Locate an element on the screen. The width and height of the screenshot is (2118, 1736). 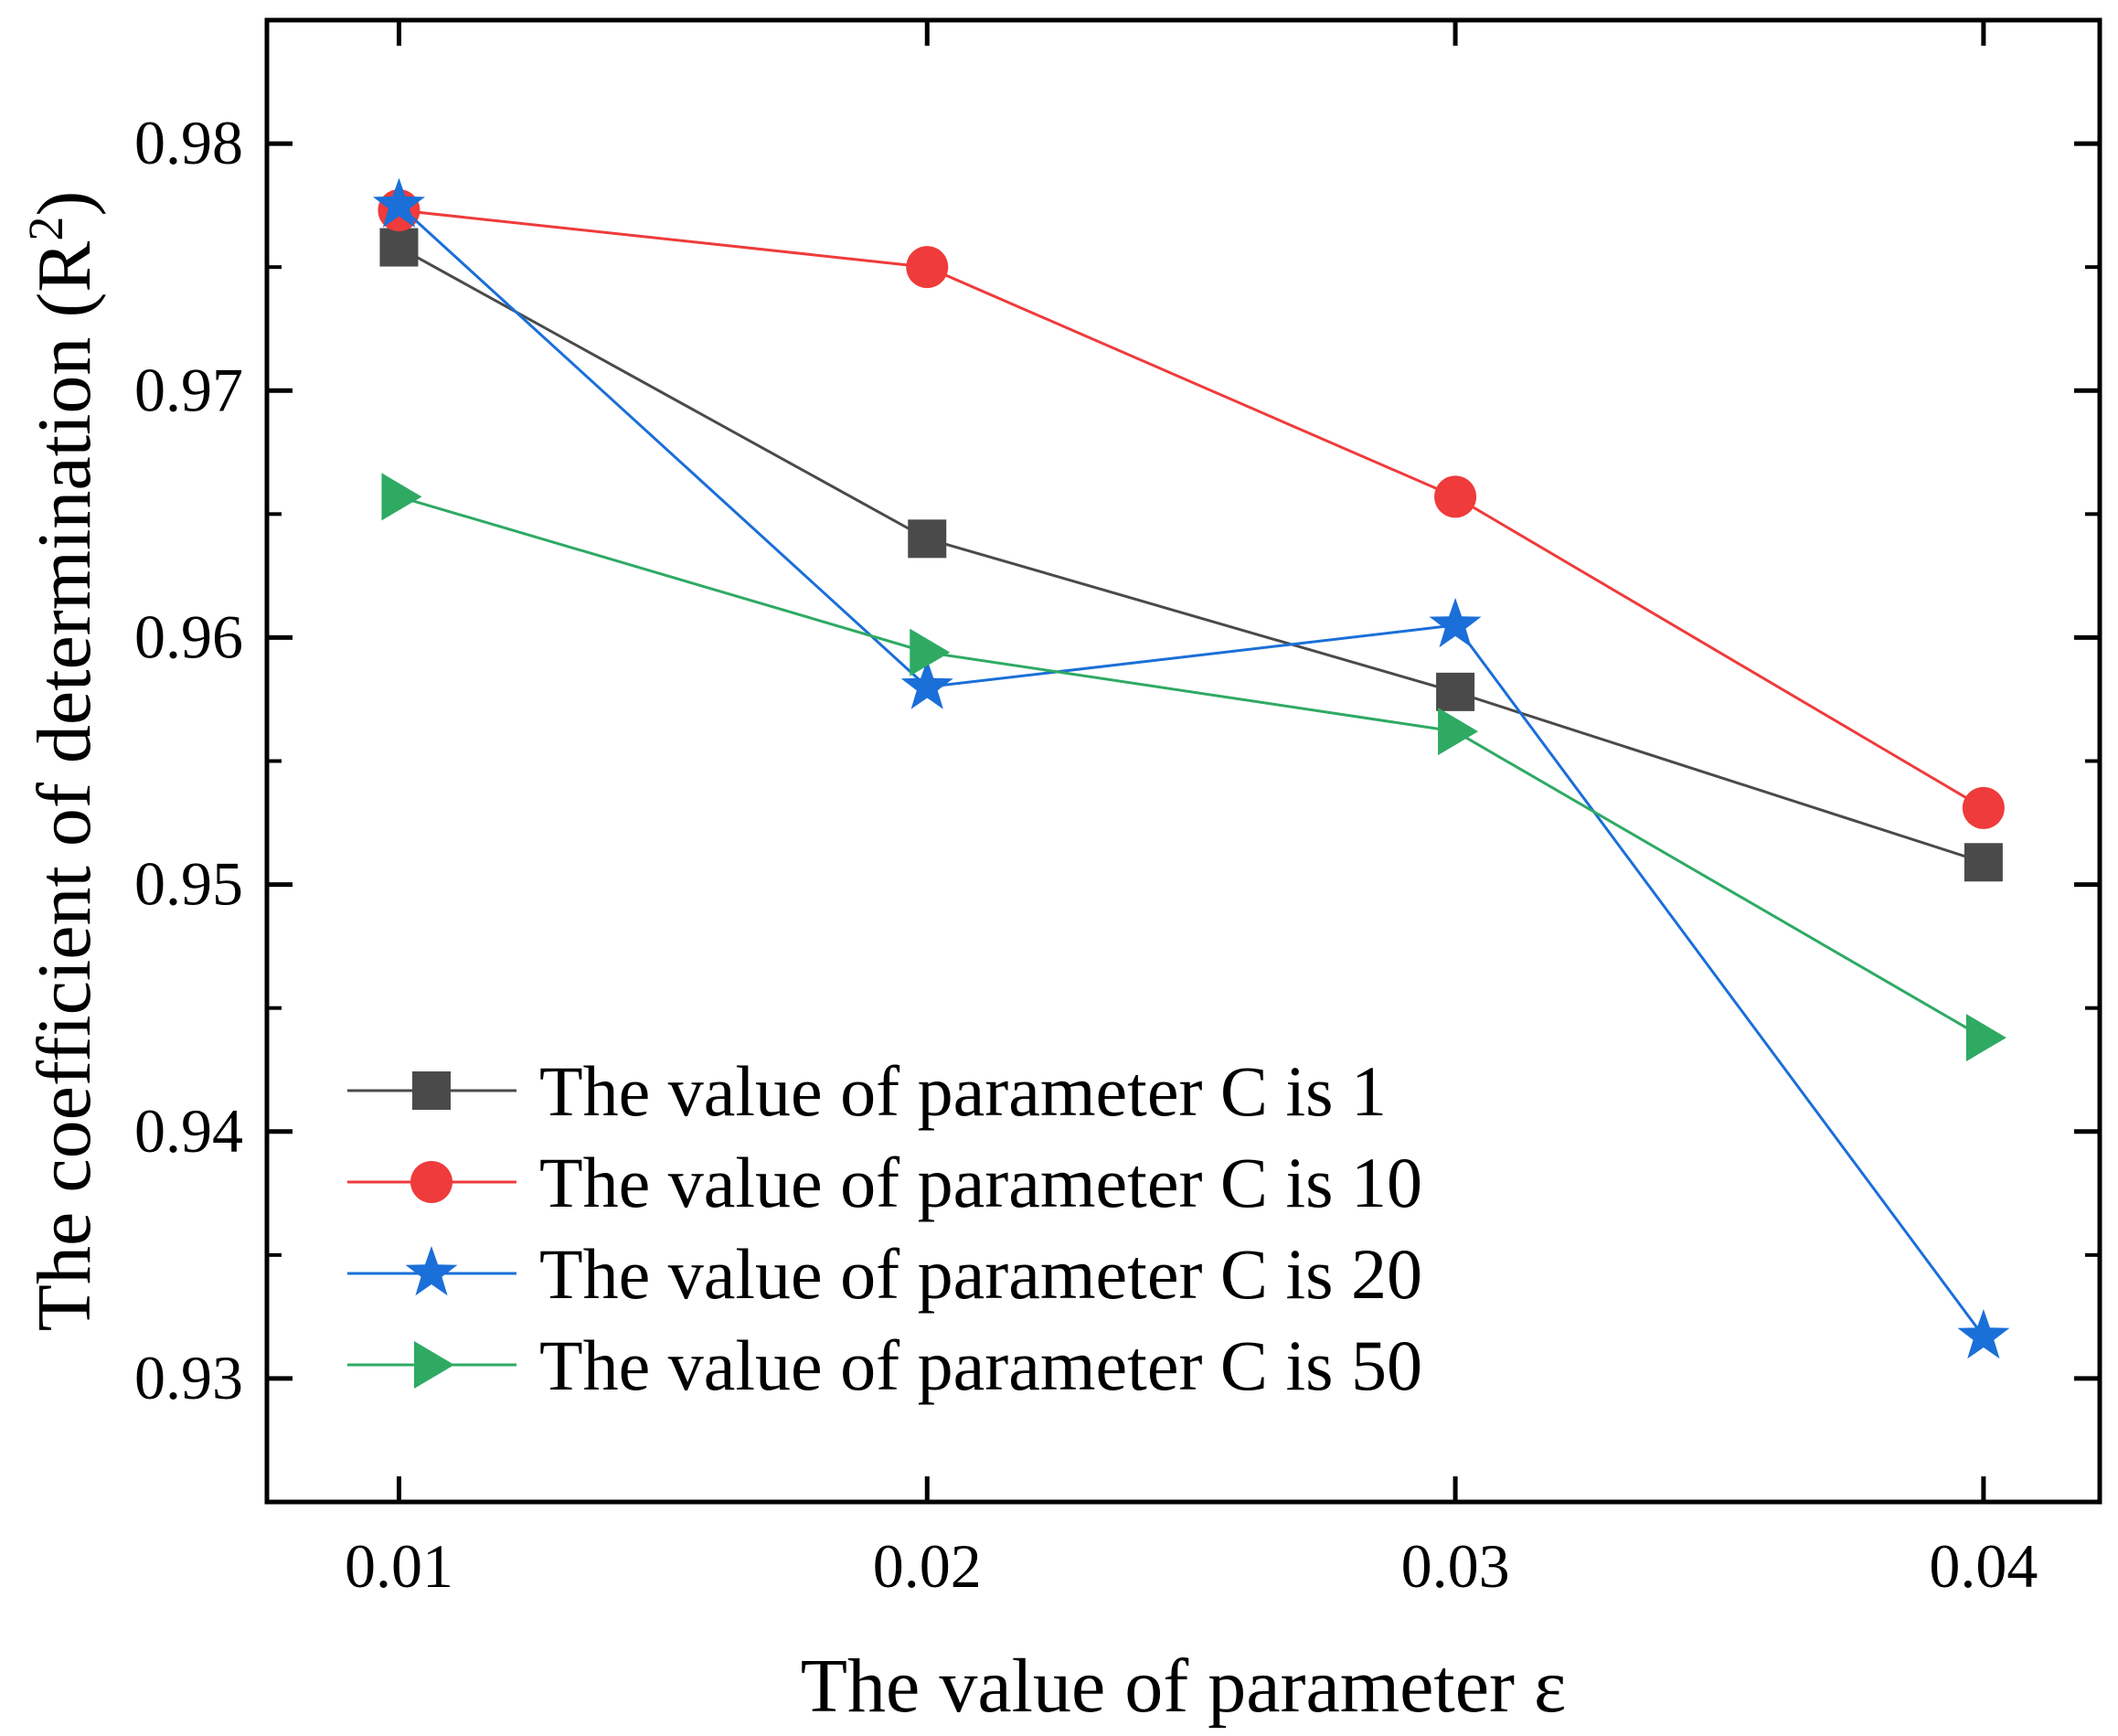
legend-item: The value of parameter C is 20 is located at coordinates (884, 1274).